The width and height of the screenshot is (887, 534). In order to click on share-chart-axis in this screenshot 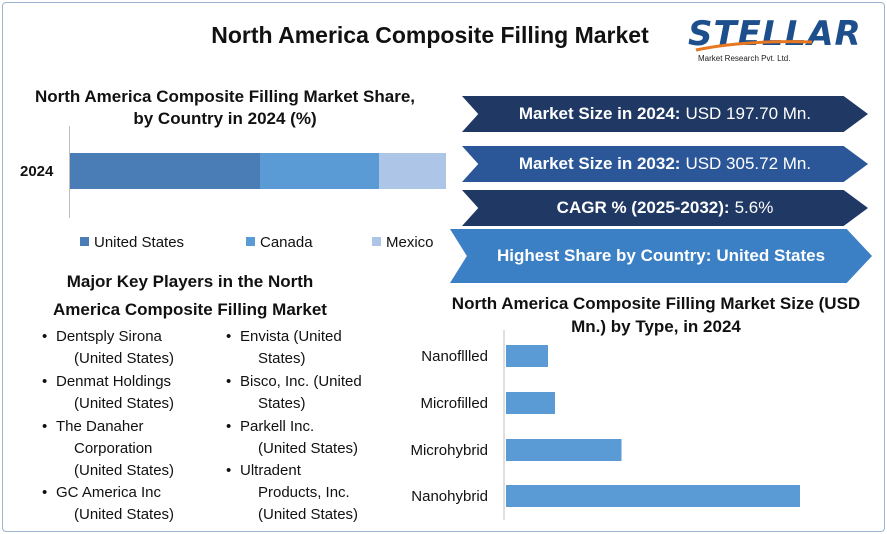, I will do `click(69, 172)`.